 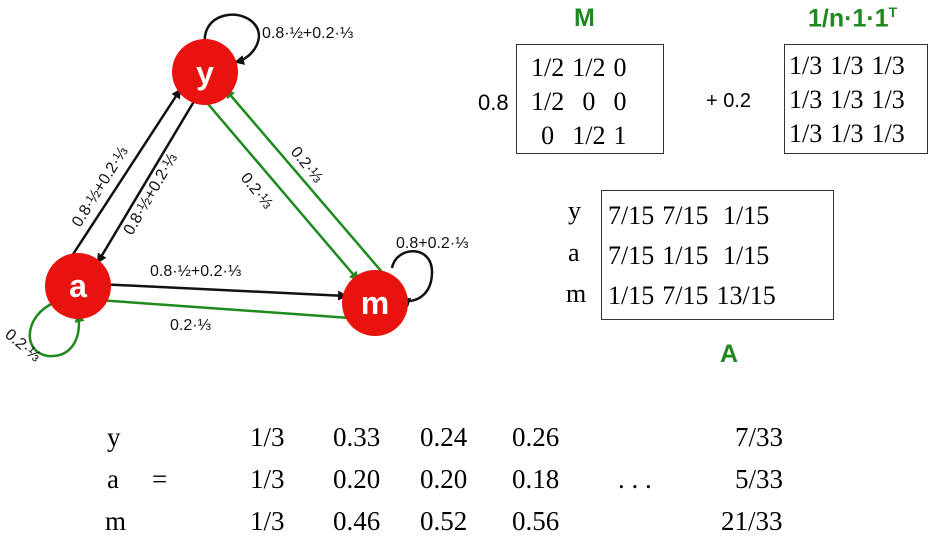 What do you see at coordinates (444, 437) in the screenshot?
I see `iter-cell: 0.24` at bounding box center [444, 437].